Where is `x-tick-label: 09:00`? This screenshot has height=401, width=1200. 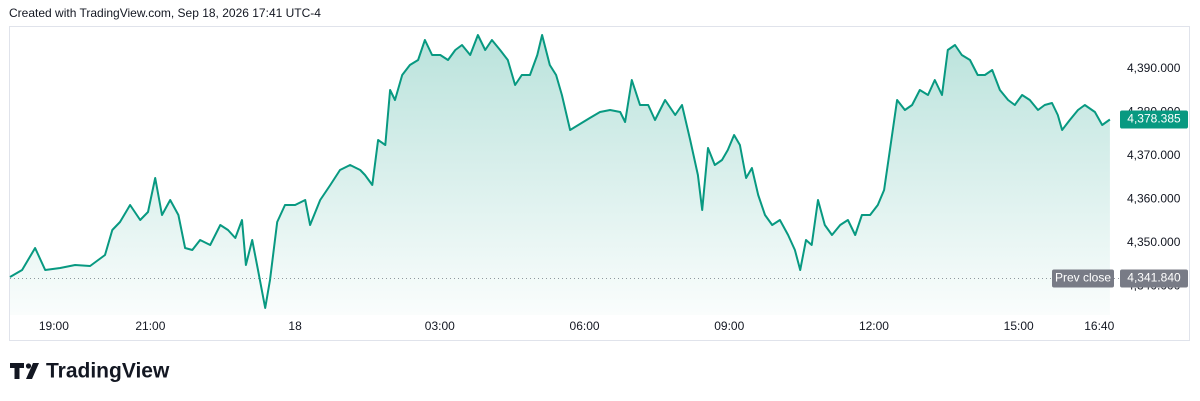
x-tick-label: 09:00 is located at coordinates (729, 326).